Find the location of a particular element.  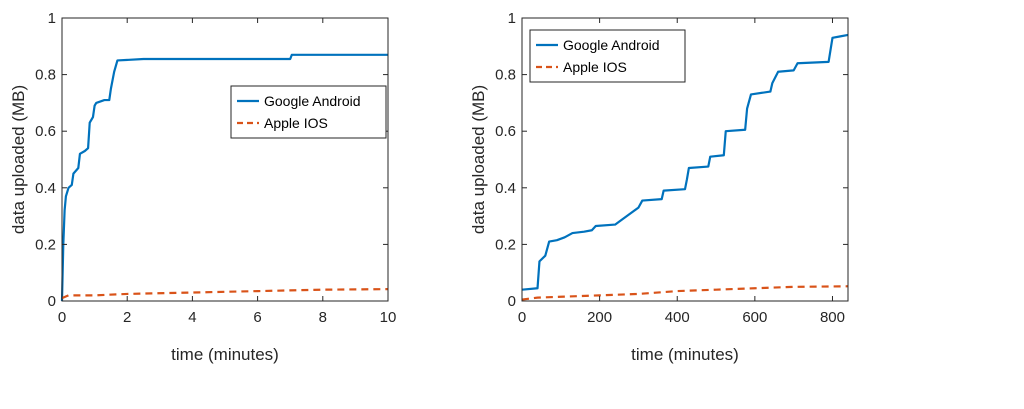

x-tick-label: 10 is located at coordinates (388, 317).